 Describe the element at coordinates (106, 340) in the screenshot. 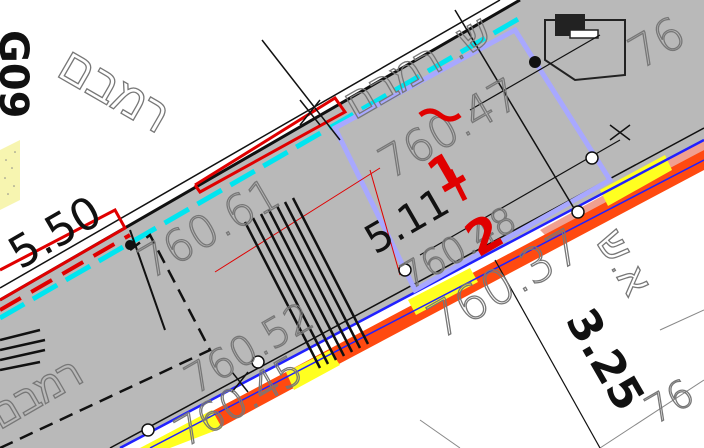

I see `dashed-boundary` at that location.